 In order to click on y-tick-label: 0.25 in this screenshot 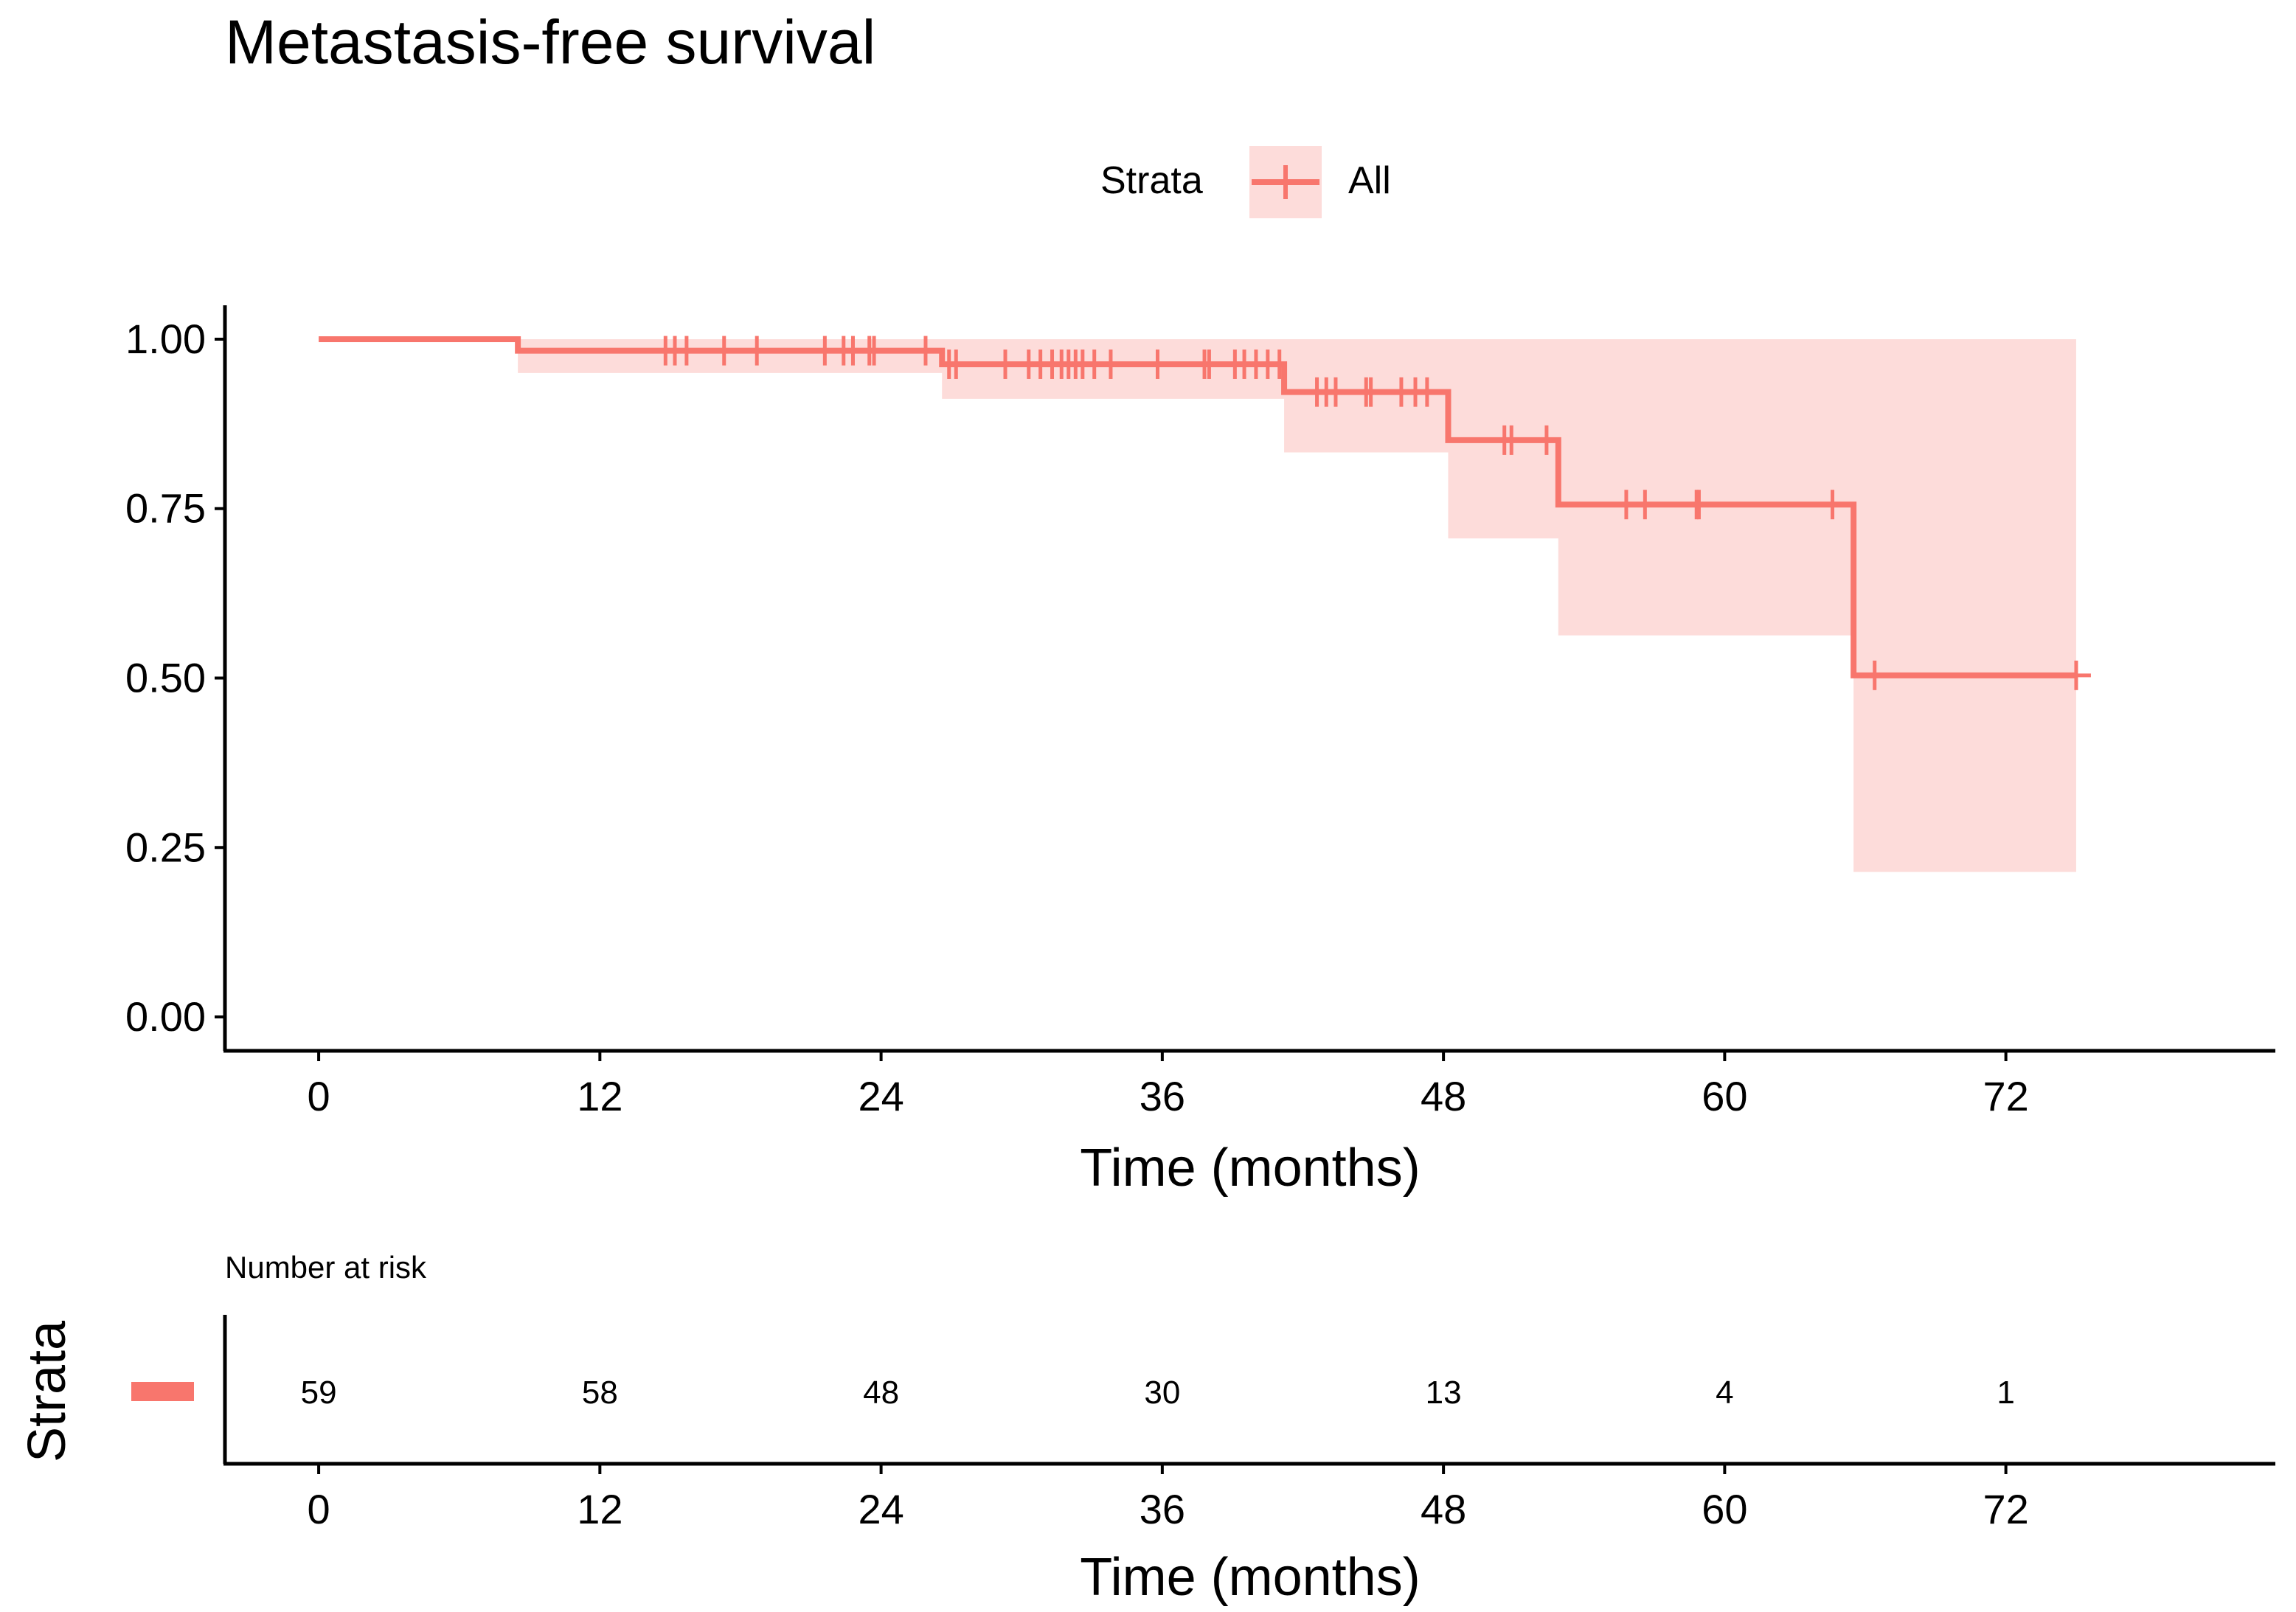, I will do `click(165, 847)`.